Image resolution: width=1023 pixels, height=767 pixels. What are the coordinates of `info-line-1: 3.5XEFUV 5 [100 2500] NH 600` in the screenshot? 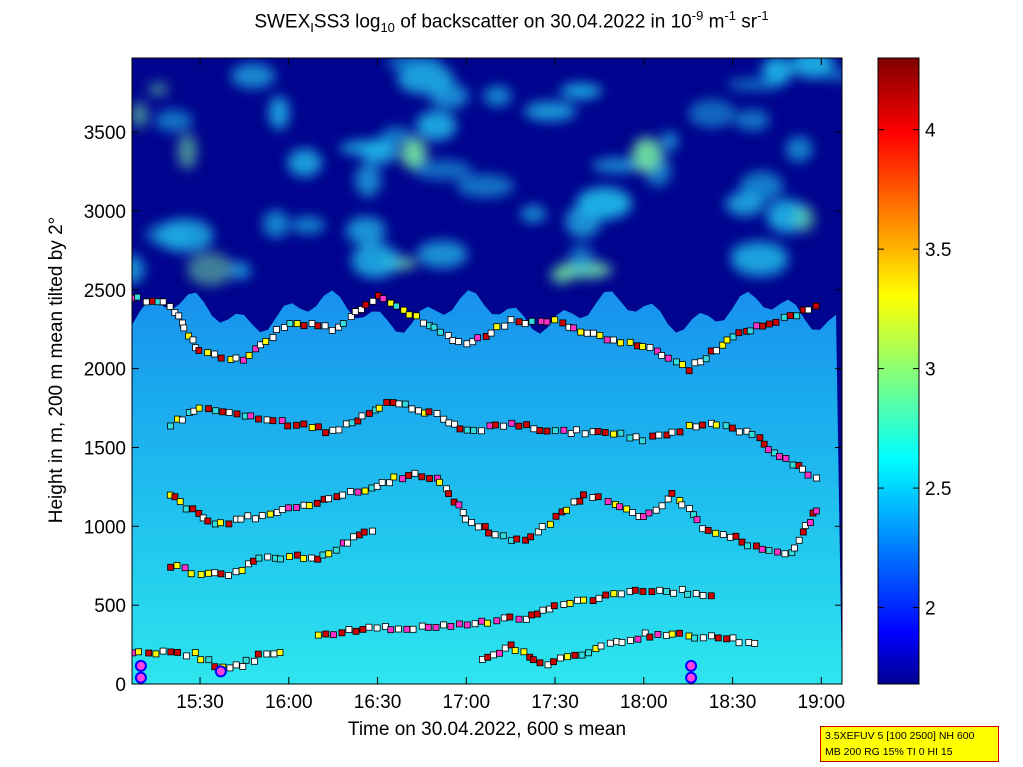 It's located at (900, 736).